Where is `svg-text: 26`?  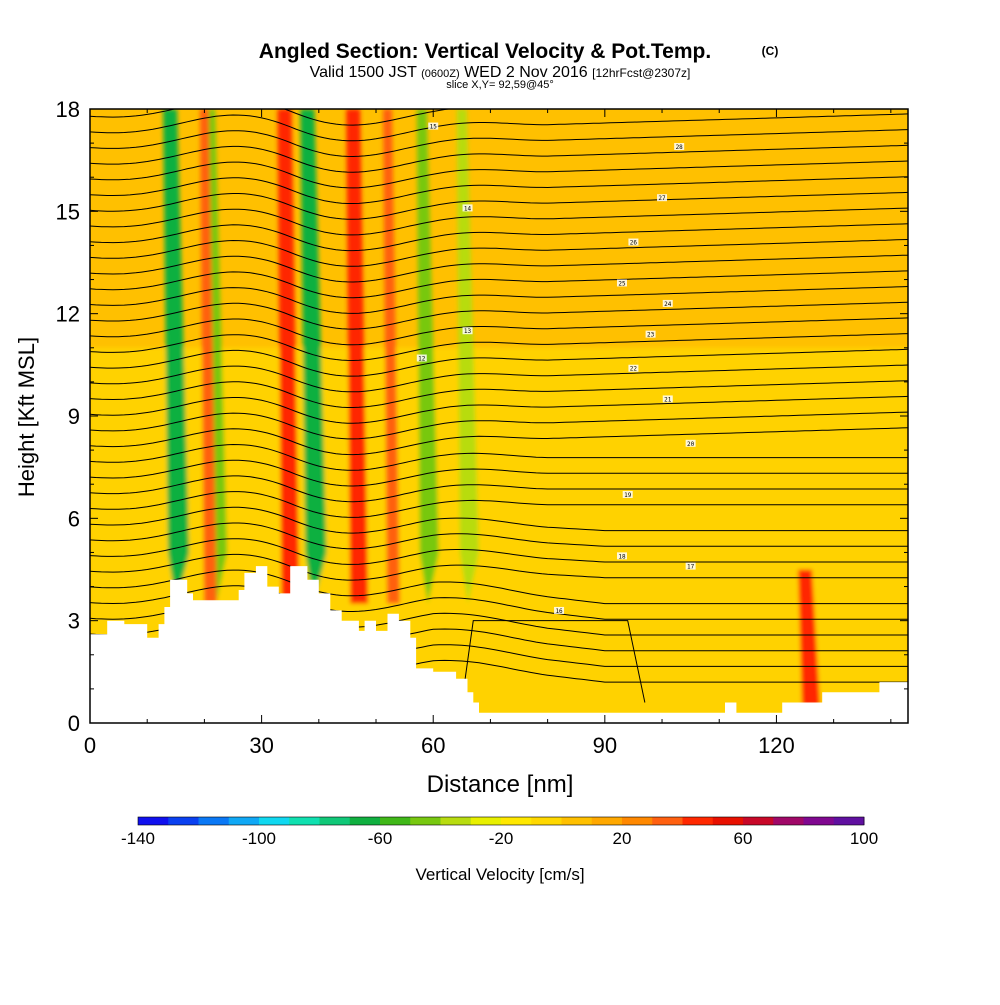 svg-text: 26 is located at coordinates (634, 243).